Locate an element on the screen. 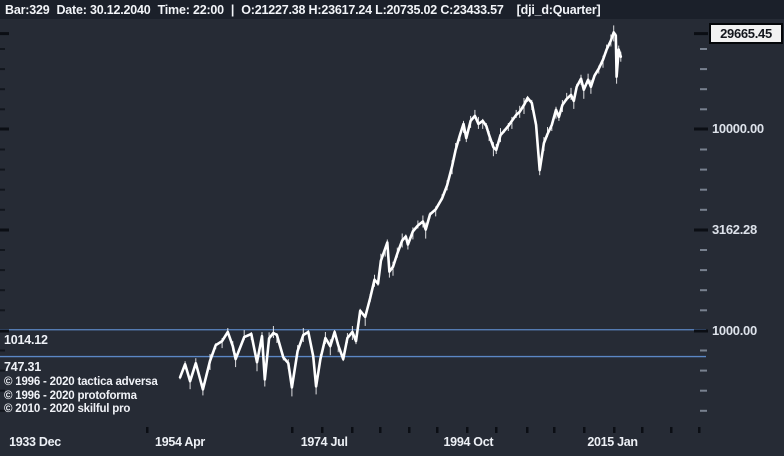 The height and width of the screenshot is (456, 784). bar-index-label: Bar:329 is located at coordinates (27, 9).